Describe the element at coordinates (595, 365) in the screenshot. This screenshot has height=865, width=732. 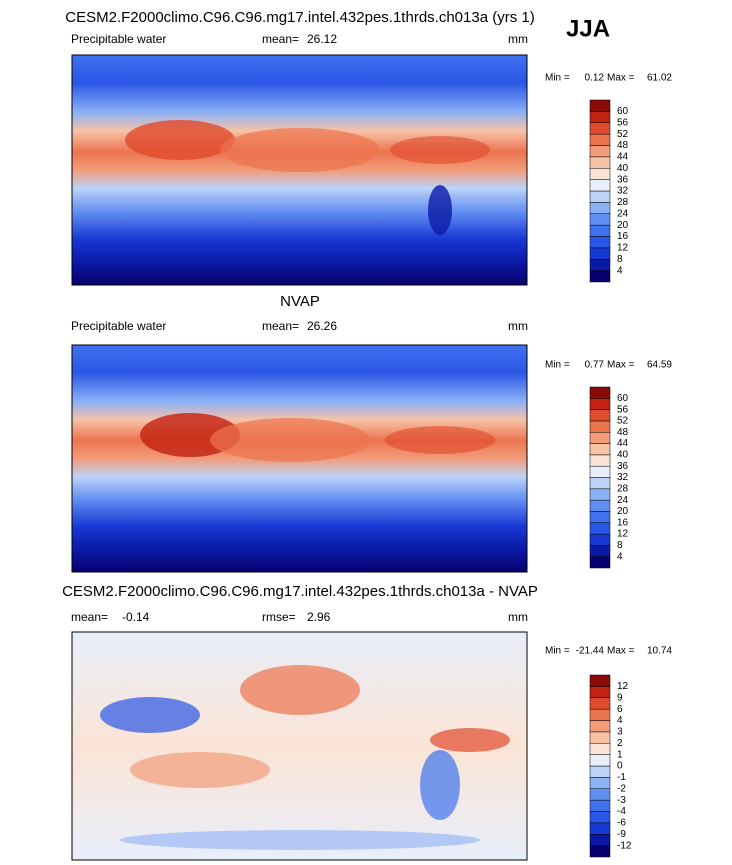
I see `min-value: 0.77` at that location.